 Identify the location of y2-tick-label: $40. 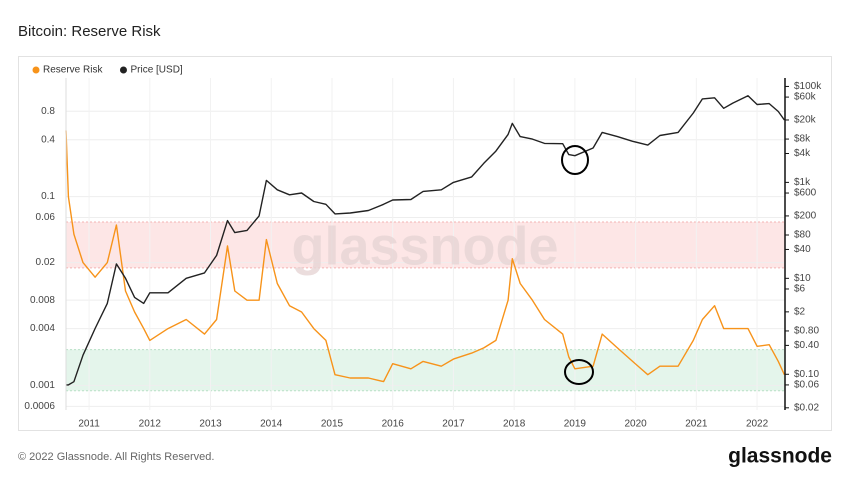
(802, 249).